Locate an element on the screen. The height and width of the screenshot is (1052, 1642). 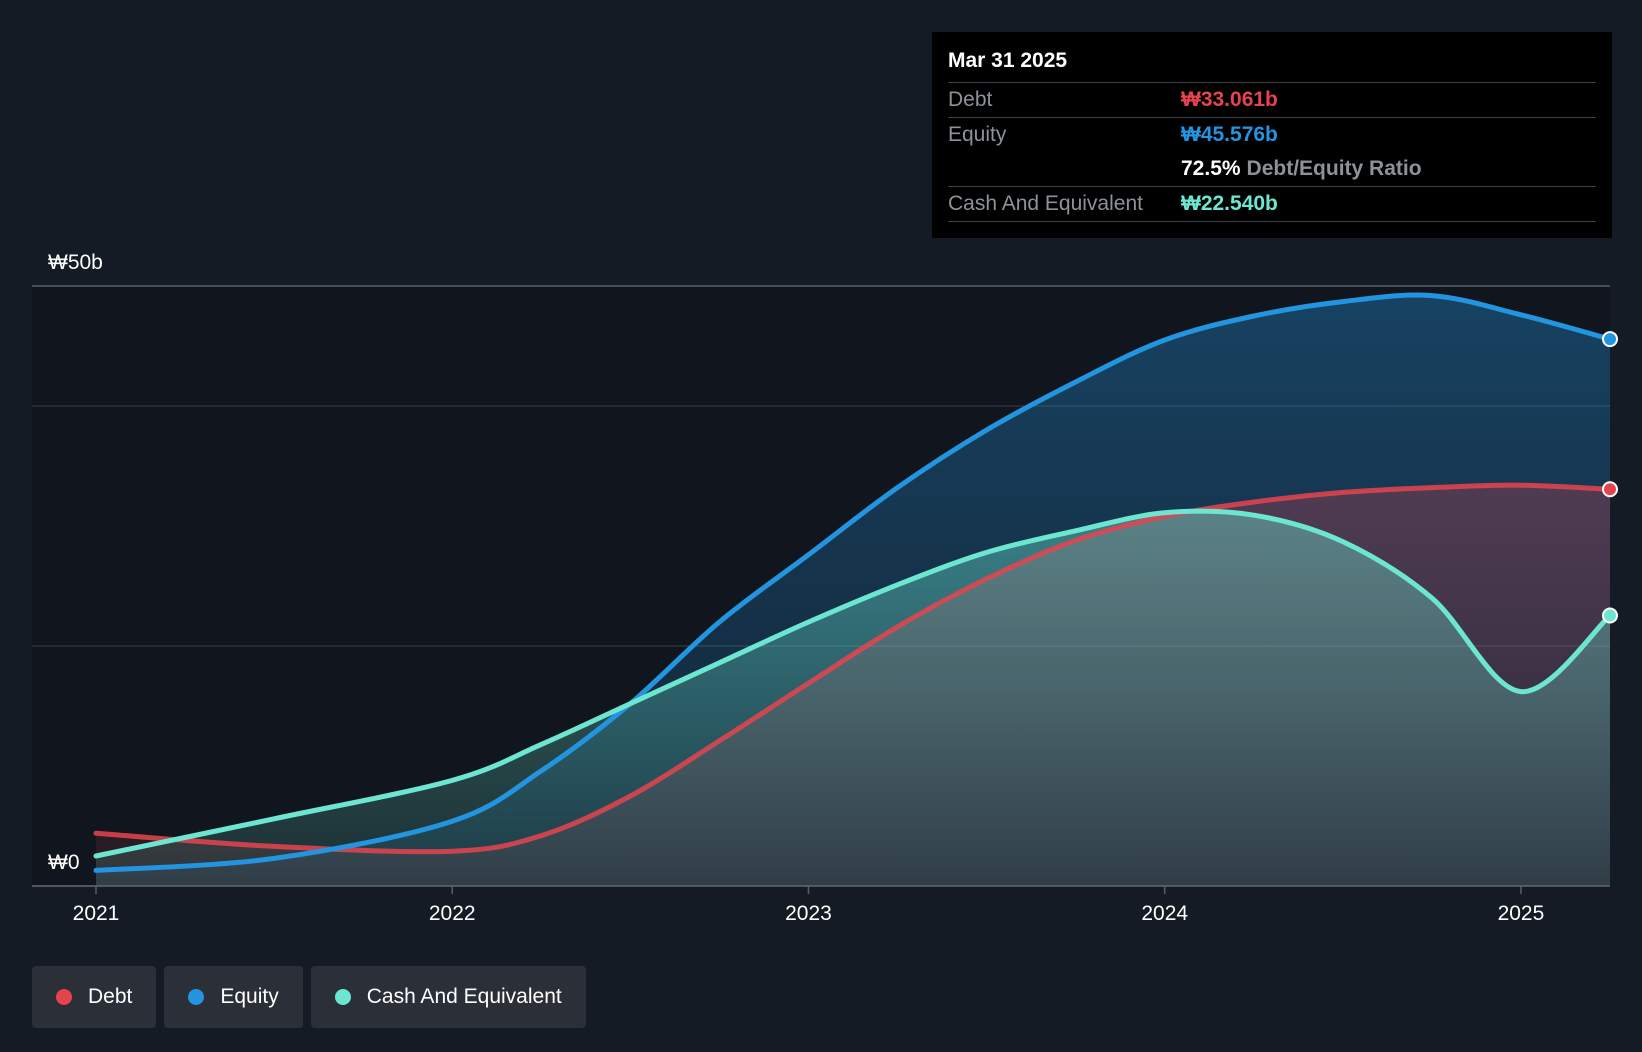
tooltip-cash-value: ₩22.540b is located at coordinates (1229, 203).